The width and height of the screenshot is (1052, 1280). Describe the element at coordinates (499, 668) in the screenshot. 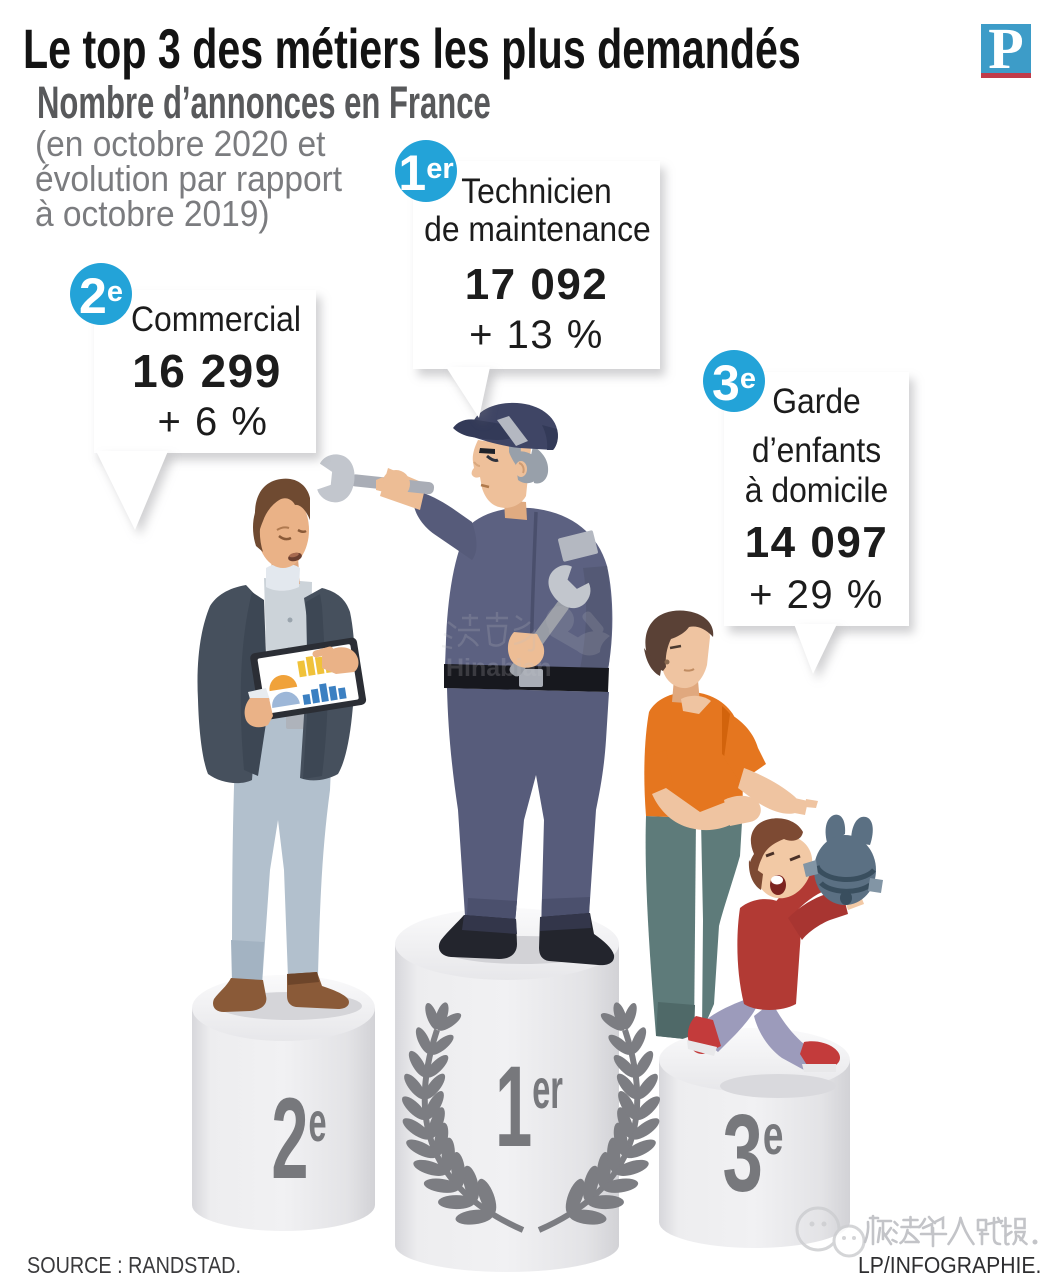

I see `svg-text: Hinabian` at that location.